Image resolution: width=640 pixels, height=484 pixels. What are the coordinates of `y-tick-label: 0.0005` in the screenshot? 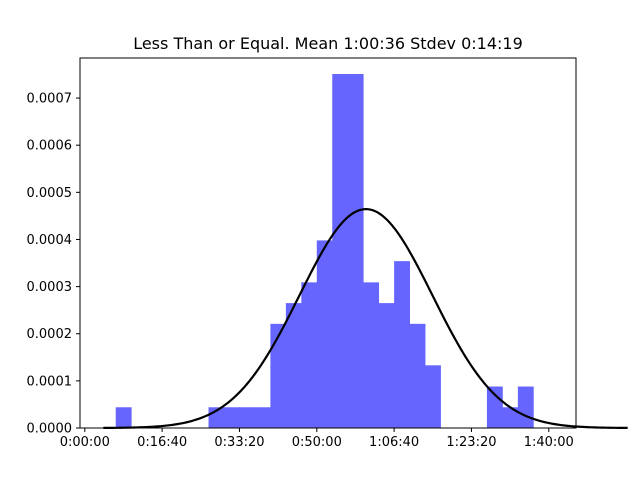 It's located at (50, 193).